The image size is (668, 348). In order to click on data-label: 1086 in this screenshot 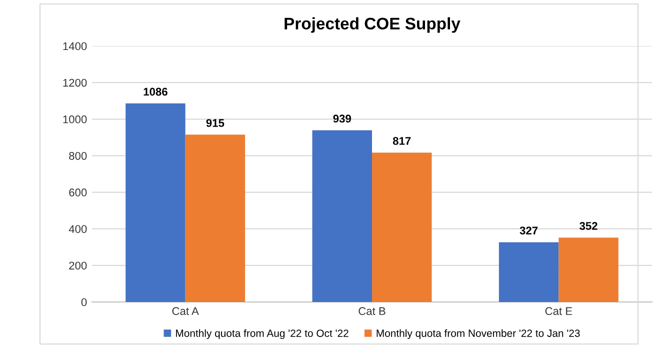, I will do `click(156, 92)`.